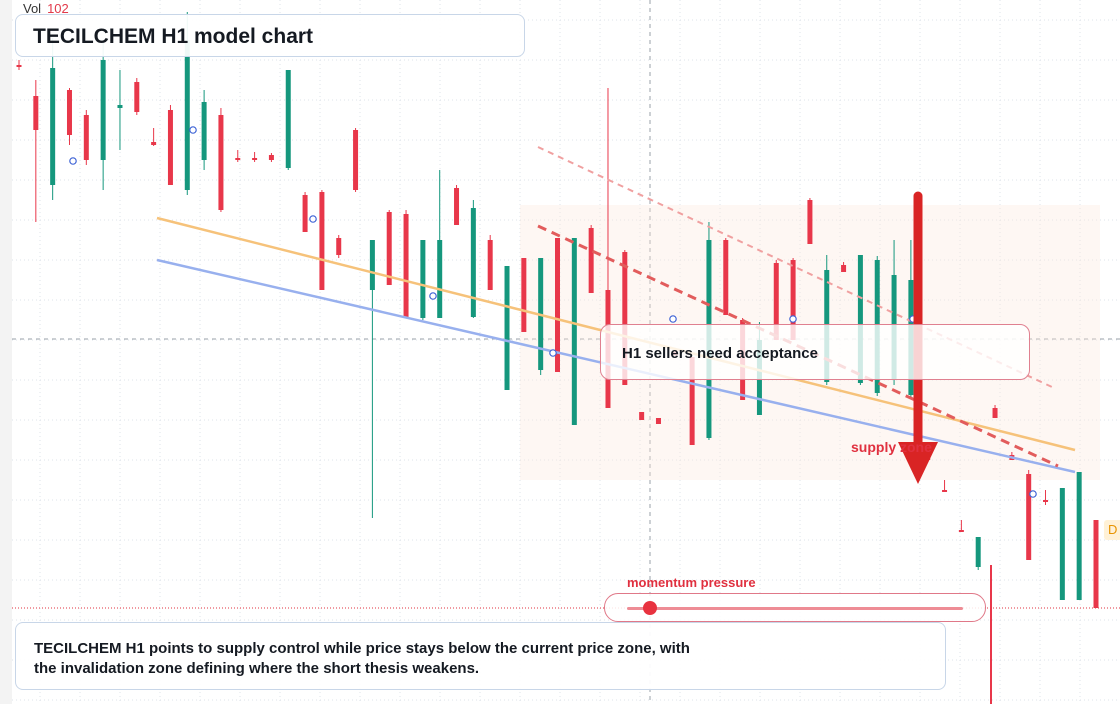  I want to click on volume-readout: Vol 102, so click(46, 8).